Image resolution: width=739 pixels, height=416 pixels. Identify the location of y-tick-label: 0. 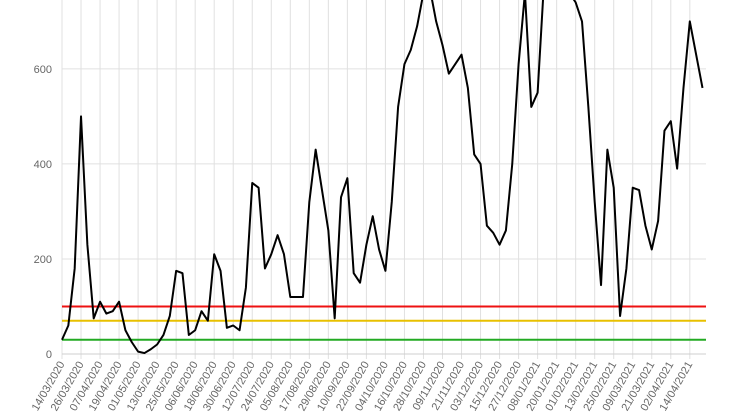
(49, 355).